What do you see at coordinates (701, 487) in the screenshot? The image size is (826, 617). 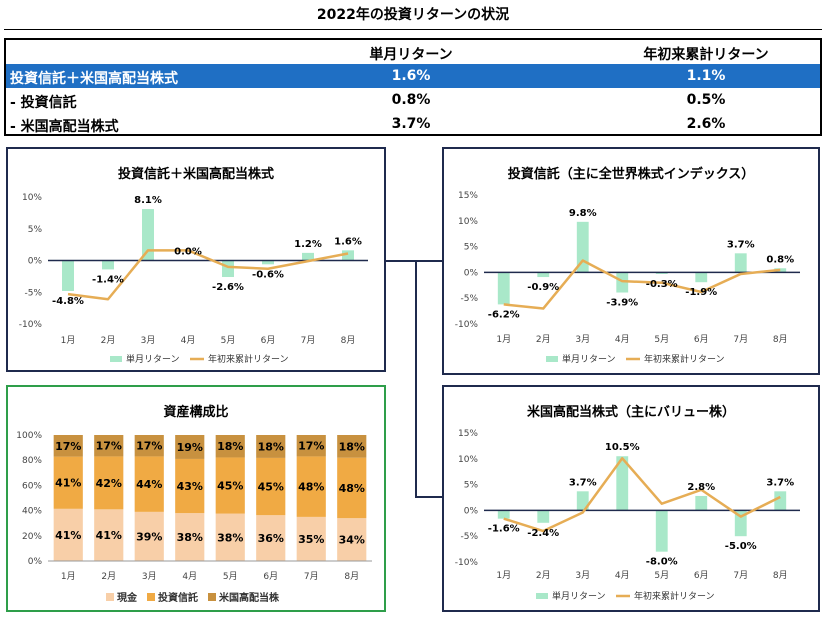 I see `data-label: 2.8%` at bounding box center [701, 487].